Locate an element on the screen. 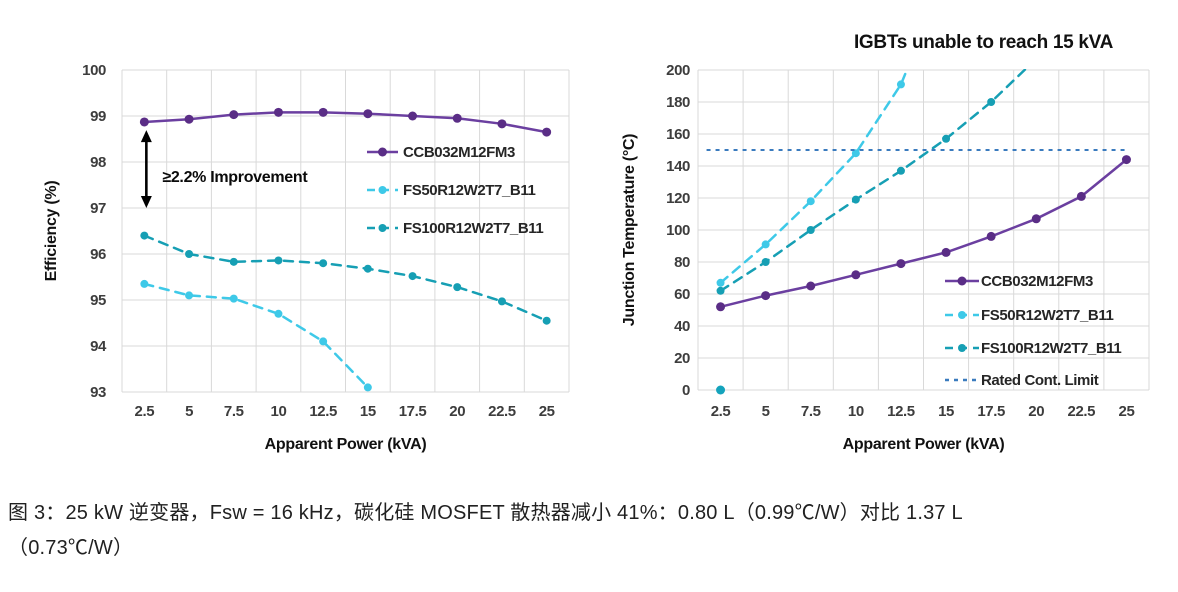 The height and width of the screenshot is (592, 1178). svg-text: 80 is located at coordinates (683, 262).